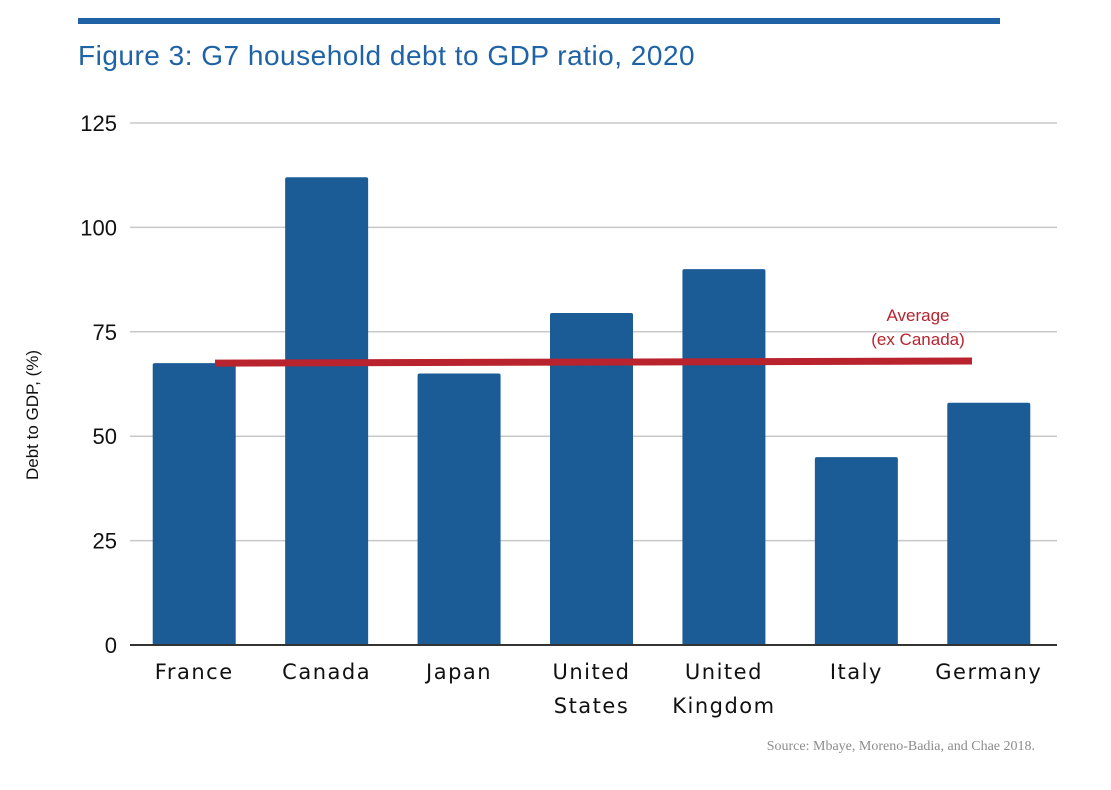 The image size is (1111, 790). Describe the element at coordinates (111, 645) in the screenshot. I see `y-tick-label: 0` at that location.